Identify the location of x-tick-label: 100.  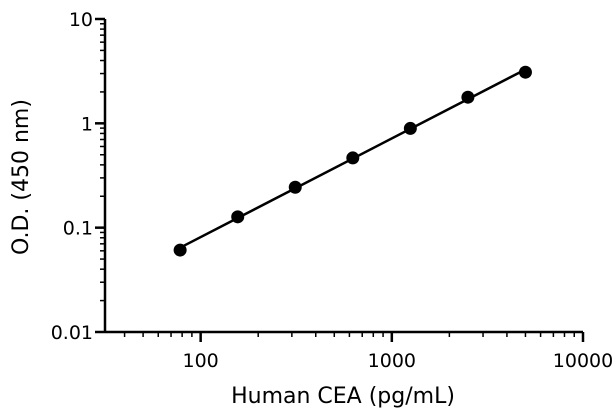
(201, 361).